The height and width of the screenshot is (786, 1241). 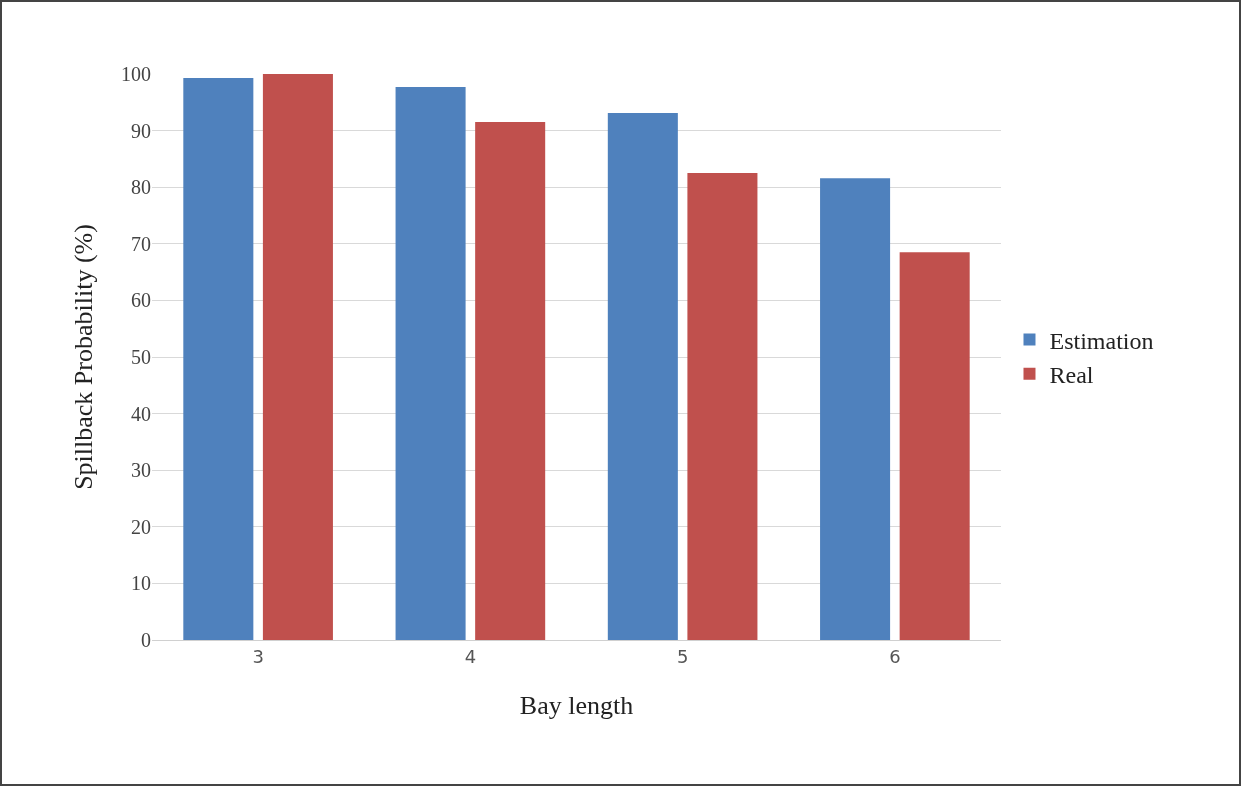 I want to click on y-axis-title: Spillback Probability (%), so click(x=84, y=357).